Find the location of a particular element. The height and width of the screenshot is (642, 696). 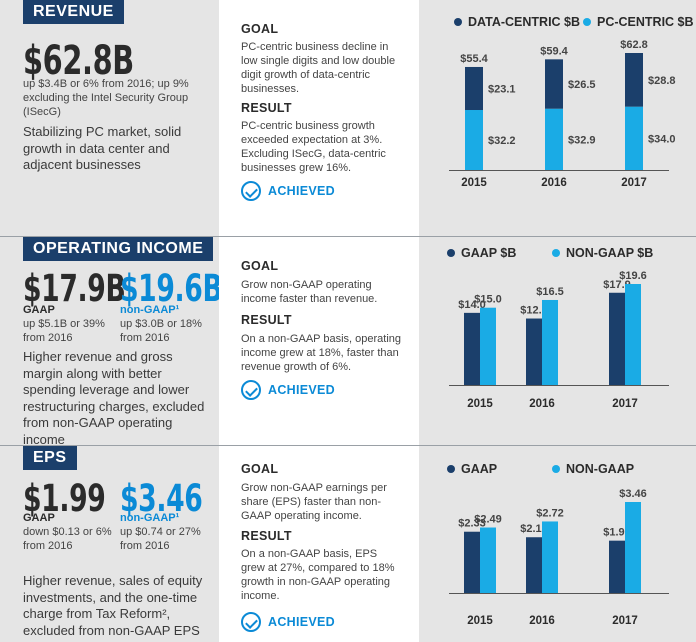

data-label: $19.6 is located at coordinates (633, 276).